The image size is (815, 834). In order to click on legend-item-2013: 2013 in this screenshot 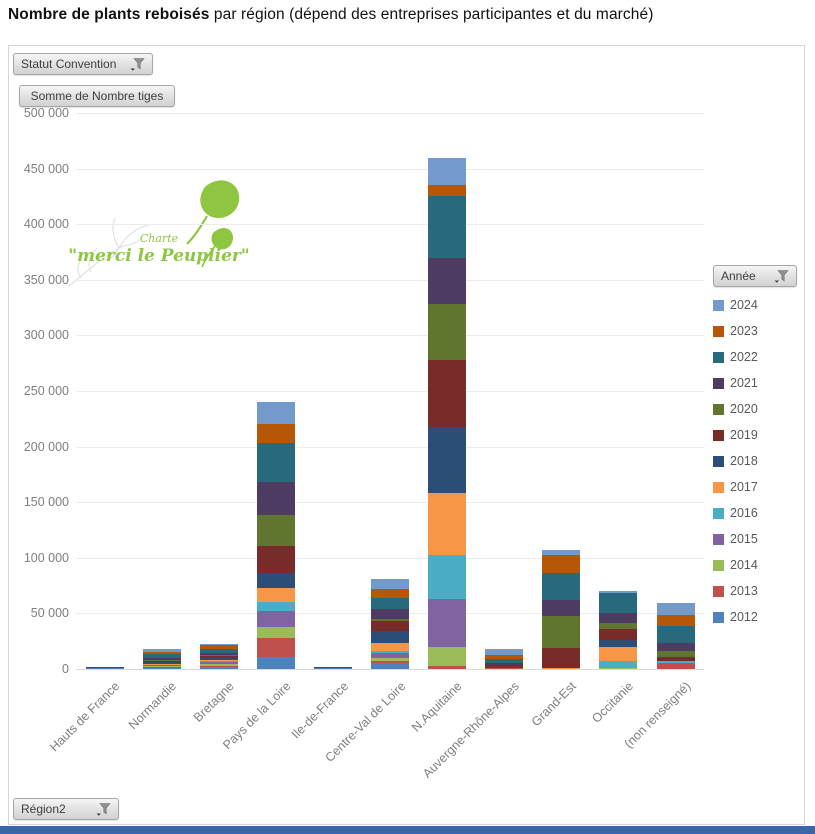, I will do `click(735, 591)`.